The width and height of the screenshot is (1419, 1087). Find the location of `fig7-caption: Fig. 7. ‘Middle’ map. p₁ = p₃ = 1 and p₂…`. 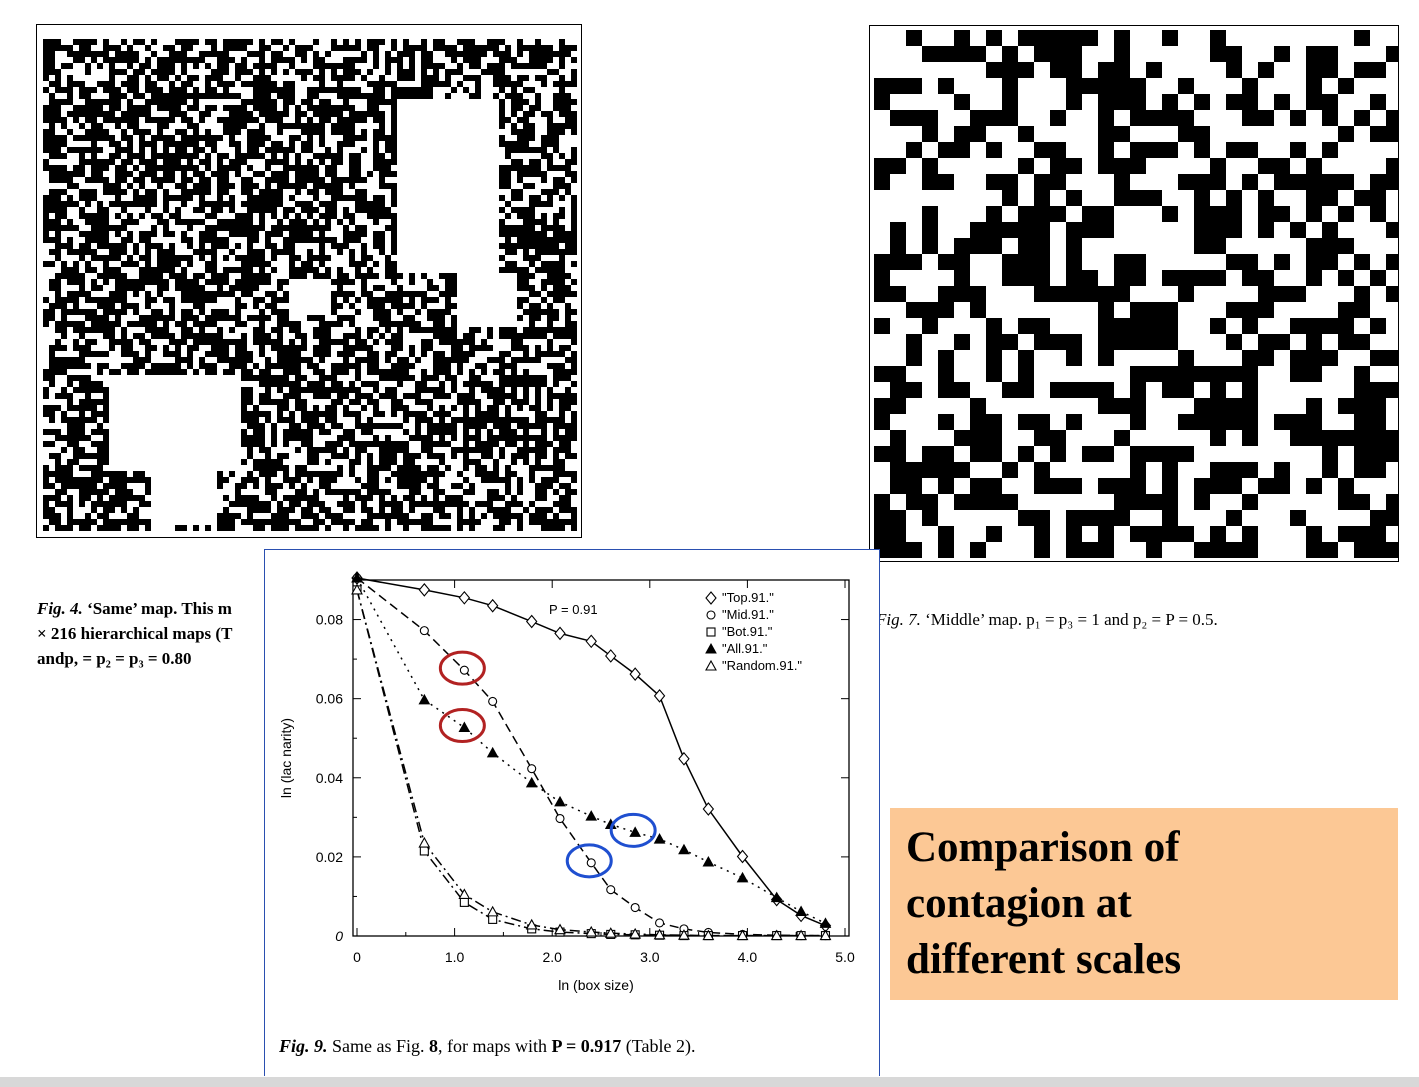

fig7-caption: Fig. 7. ‘Middle’ map. p₁ = p₃ = 1 and p₂… is located at coordinates (1047, 619).